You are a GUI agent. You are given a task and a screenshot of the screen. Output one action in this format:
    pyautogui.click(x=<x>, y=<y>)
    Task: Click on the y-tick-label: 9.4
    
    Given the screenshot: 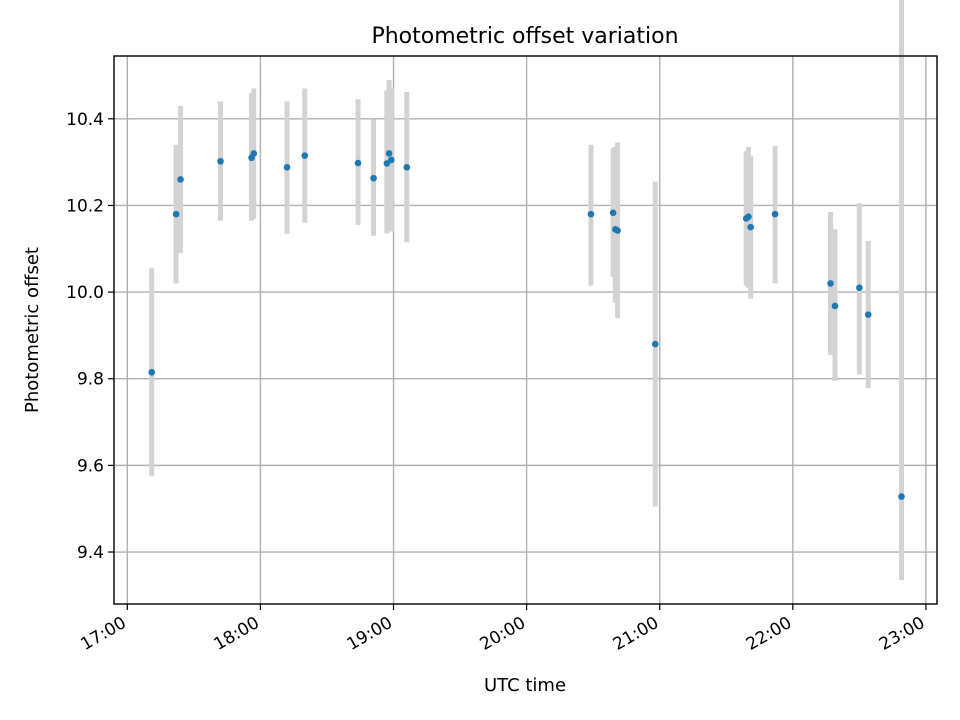 What is the action you would take?
    pyautogui.click(x=90, y=553)
    